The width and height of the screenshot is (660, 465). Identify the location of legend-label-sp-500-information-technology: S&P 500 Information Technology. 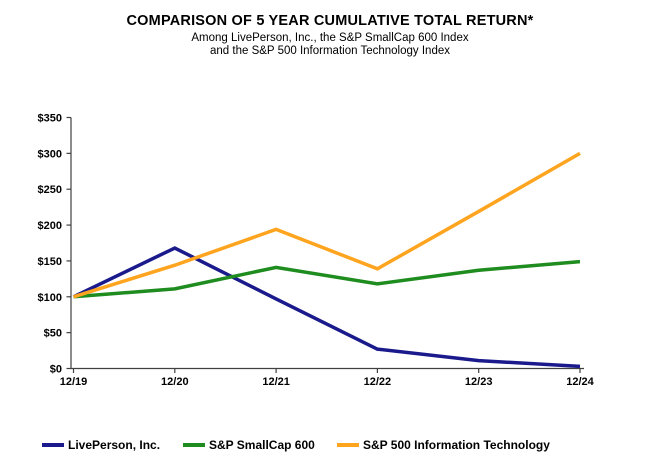
(456, 445).